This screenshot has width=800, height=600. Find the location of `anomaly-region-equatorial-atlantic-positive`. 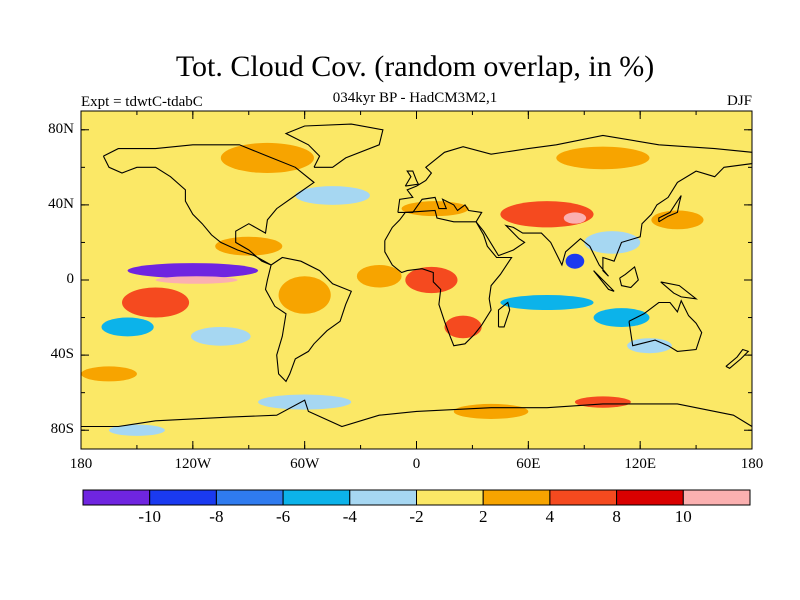

anomaly-region-equatorial-atlantic-positive is located at coordinates (379, 276).